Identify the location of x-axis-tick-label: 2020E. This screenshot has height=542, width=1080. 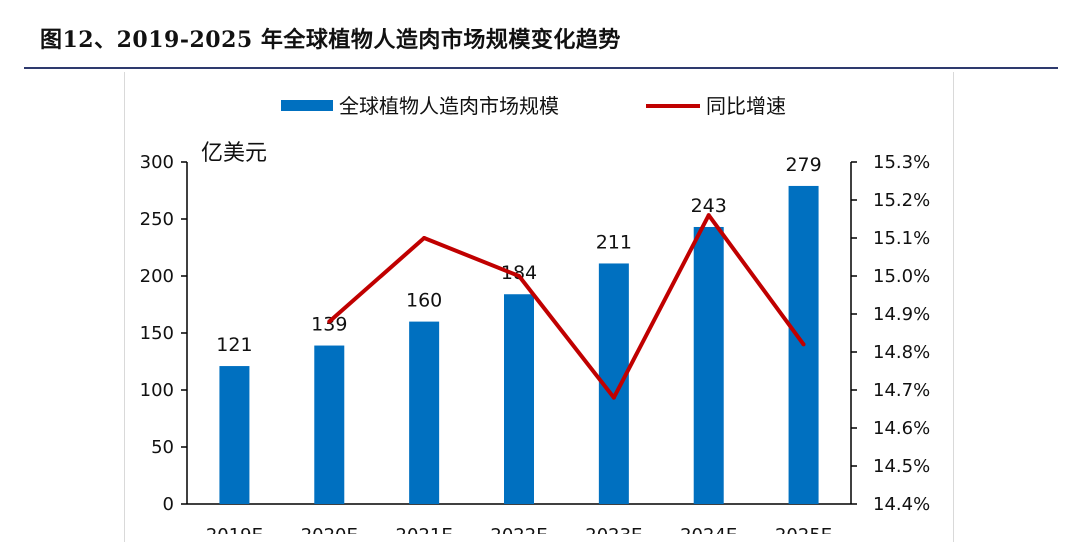
(329, 529).